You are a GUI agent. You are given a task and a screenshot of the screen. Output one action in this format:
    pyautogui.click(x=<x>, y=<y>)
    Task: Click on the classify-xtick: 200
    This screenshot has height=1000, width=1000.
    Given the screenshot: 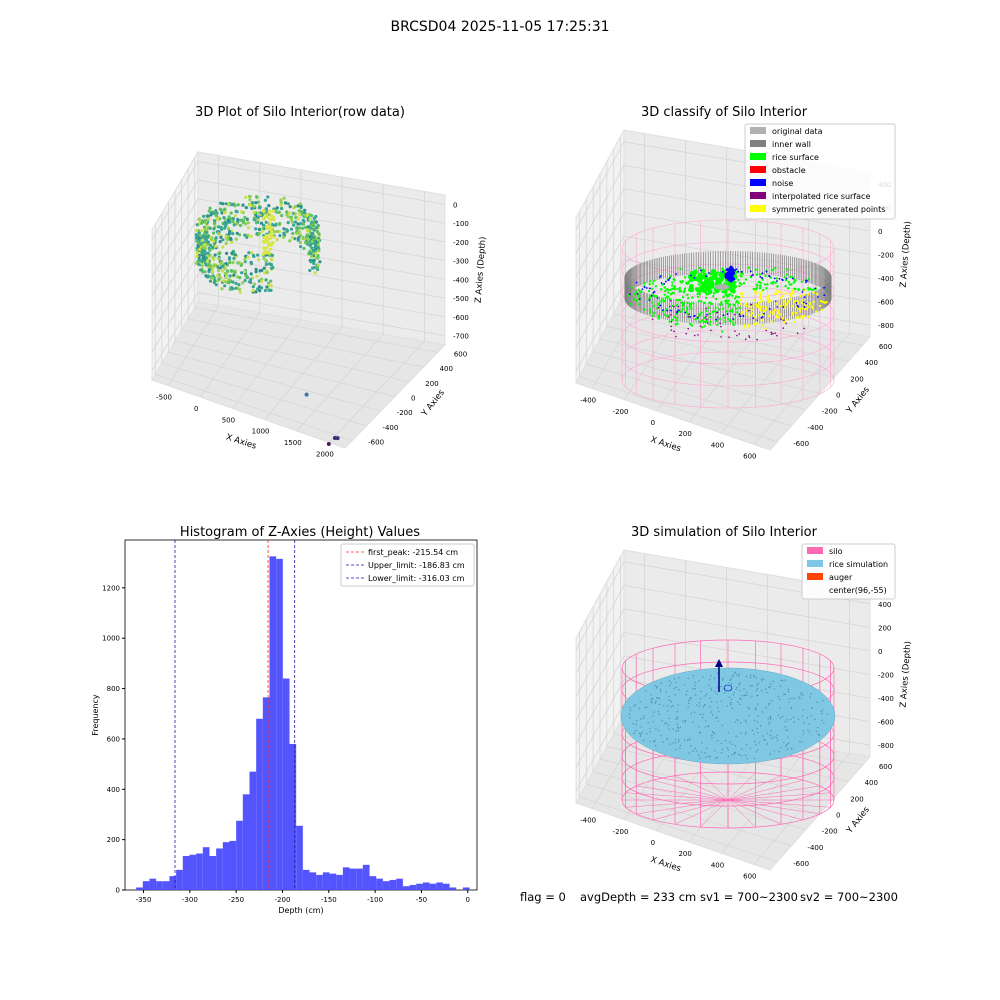 What is the action you would take?
    pyautogui.click(x=684, y=434)
    